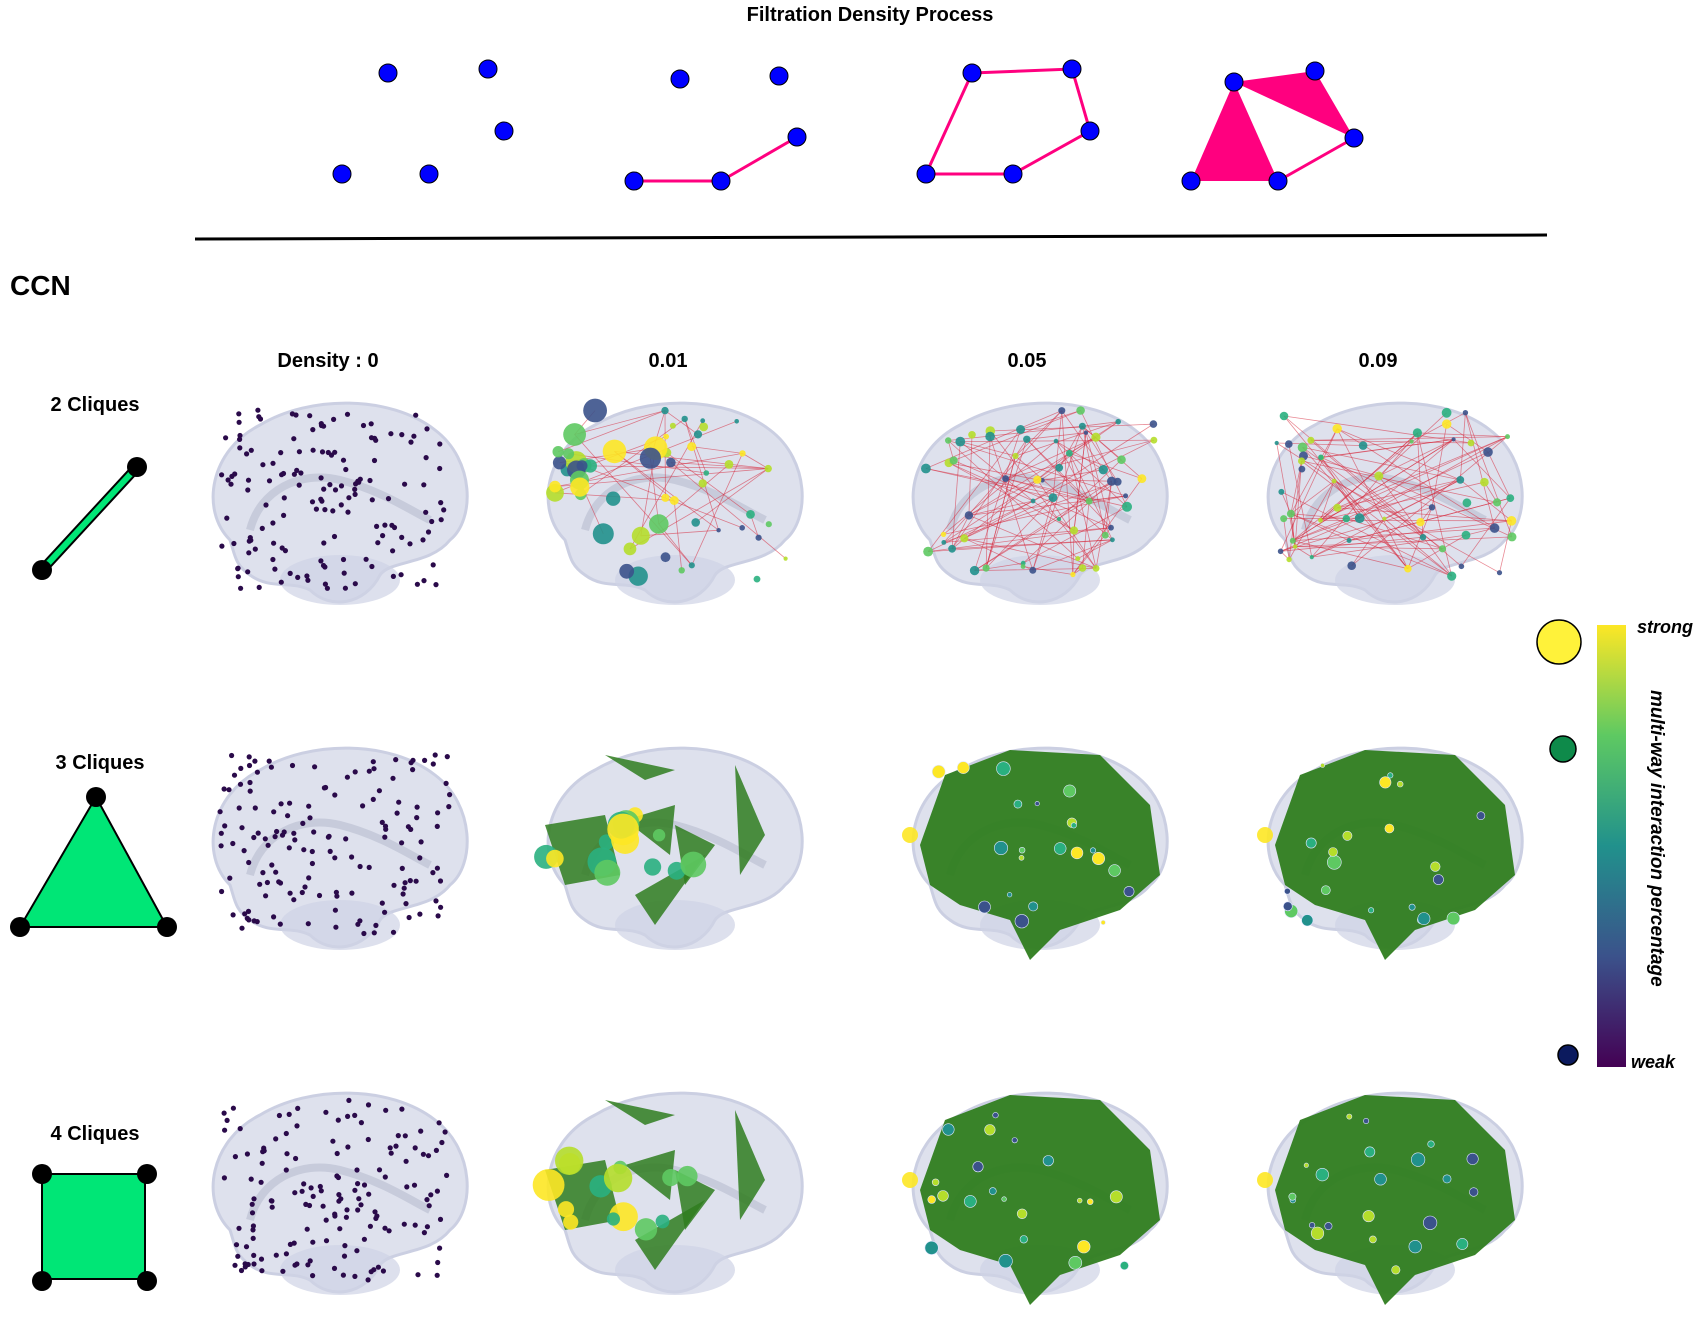 The width and height of the screenshot is (1698, 1320). I want to click on brain-panel-r1-c2, so click(675, 501).